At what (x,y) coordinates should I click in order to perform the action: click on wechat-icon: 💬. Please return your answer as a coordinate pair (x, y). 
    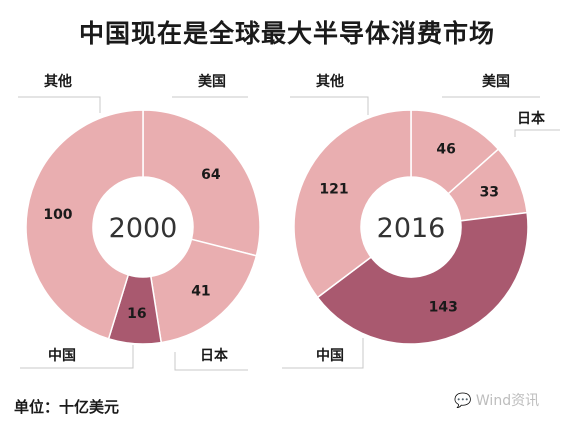
    Looking at the image, I should click on (463, 401).